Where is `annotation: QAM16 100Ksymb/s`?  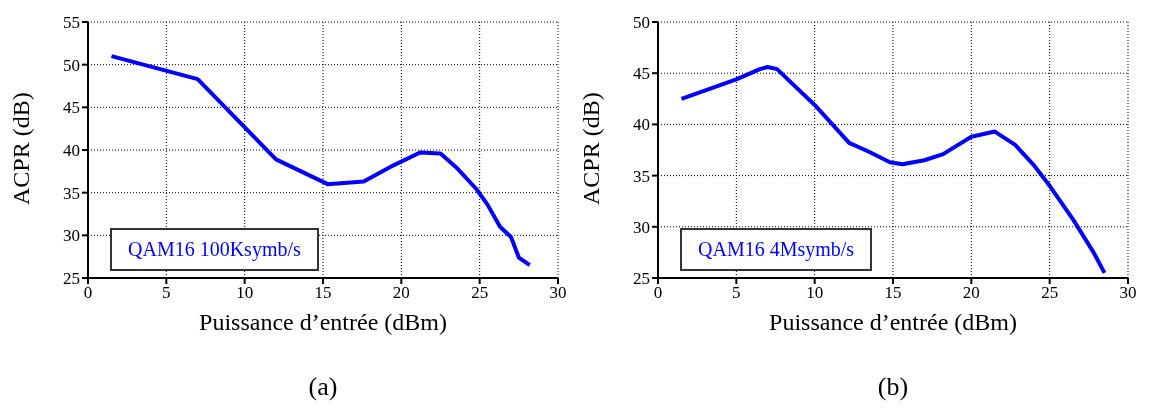 annotation: QAM16 100Ksymb/s is located at coordinates (214, 249).